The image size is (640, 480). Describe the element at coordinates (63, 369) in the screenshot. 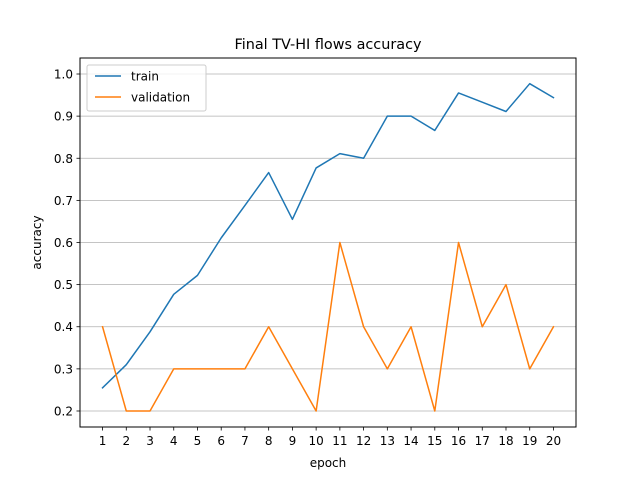

I see `y-tick-label: 0.3` at that location.